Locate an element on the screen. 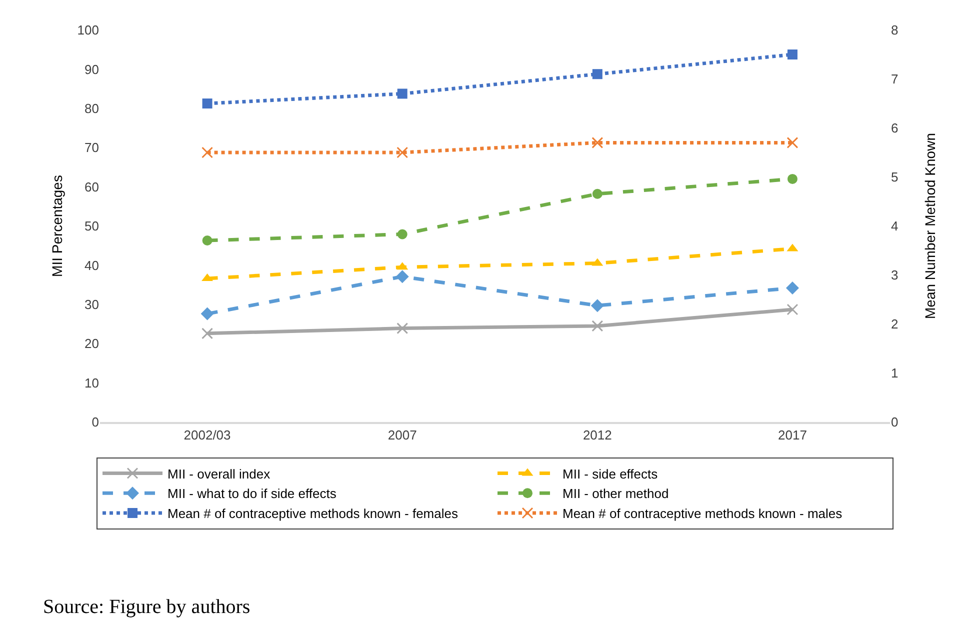 Image resolution: width=960 pixels, height=627 pixels. y2-axis-title: Mean Number Method Known is located at coordinates (930, 226).